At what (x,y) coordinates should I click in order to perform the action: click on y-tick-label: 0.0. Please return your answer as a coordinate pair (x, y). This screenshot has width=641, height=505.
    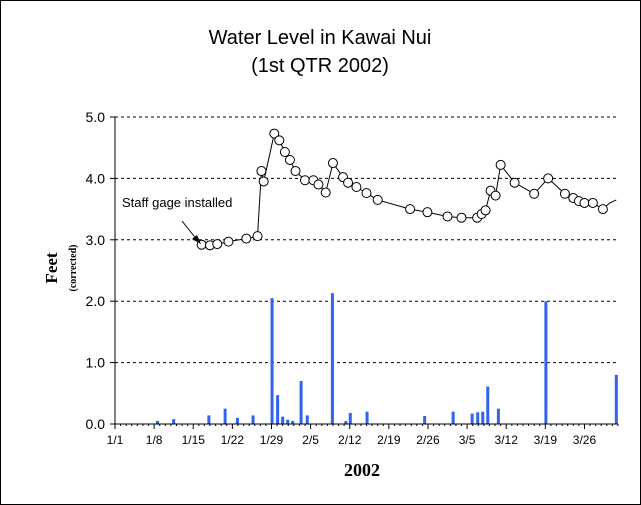
    Looking at the image, I should click on (96, 424).